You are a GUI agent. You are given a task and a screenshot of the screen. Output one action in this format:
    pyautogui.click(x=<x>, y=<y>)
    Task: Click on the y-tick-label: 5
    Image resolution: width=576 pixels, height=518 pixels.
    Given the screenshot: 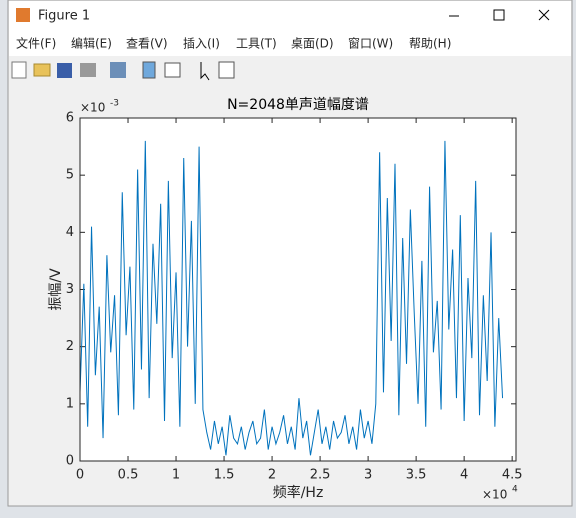 What is the action you would take?
    pyautogui.click(x=70, y=175)
    